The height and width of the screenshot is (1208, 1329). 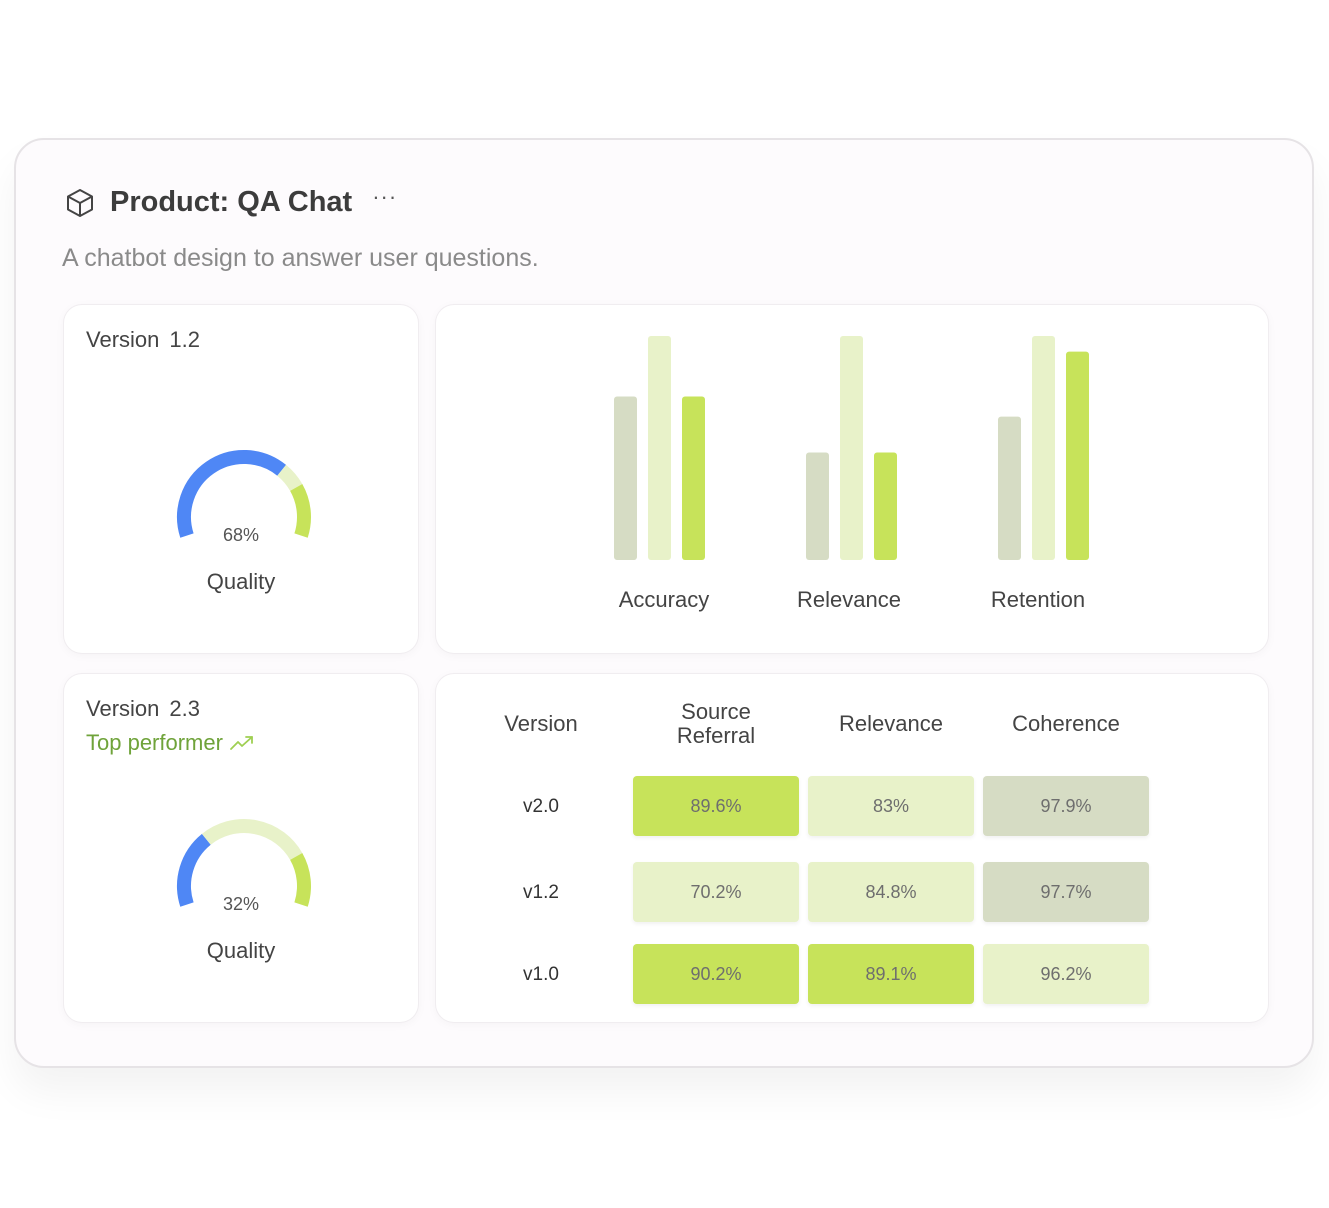 I want to click on bar-chart-plot, so click(x=851, y=448).